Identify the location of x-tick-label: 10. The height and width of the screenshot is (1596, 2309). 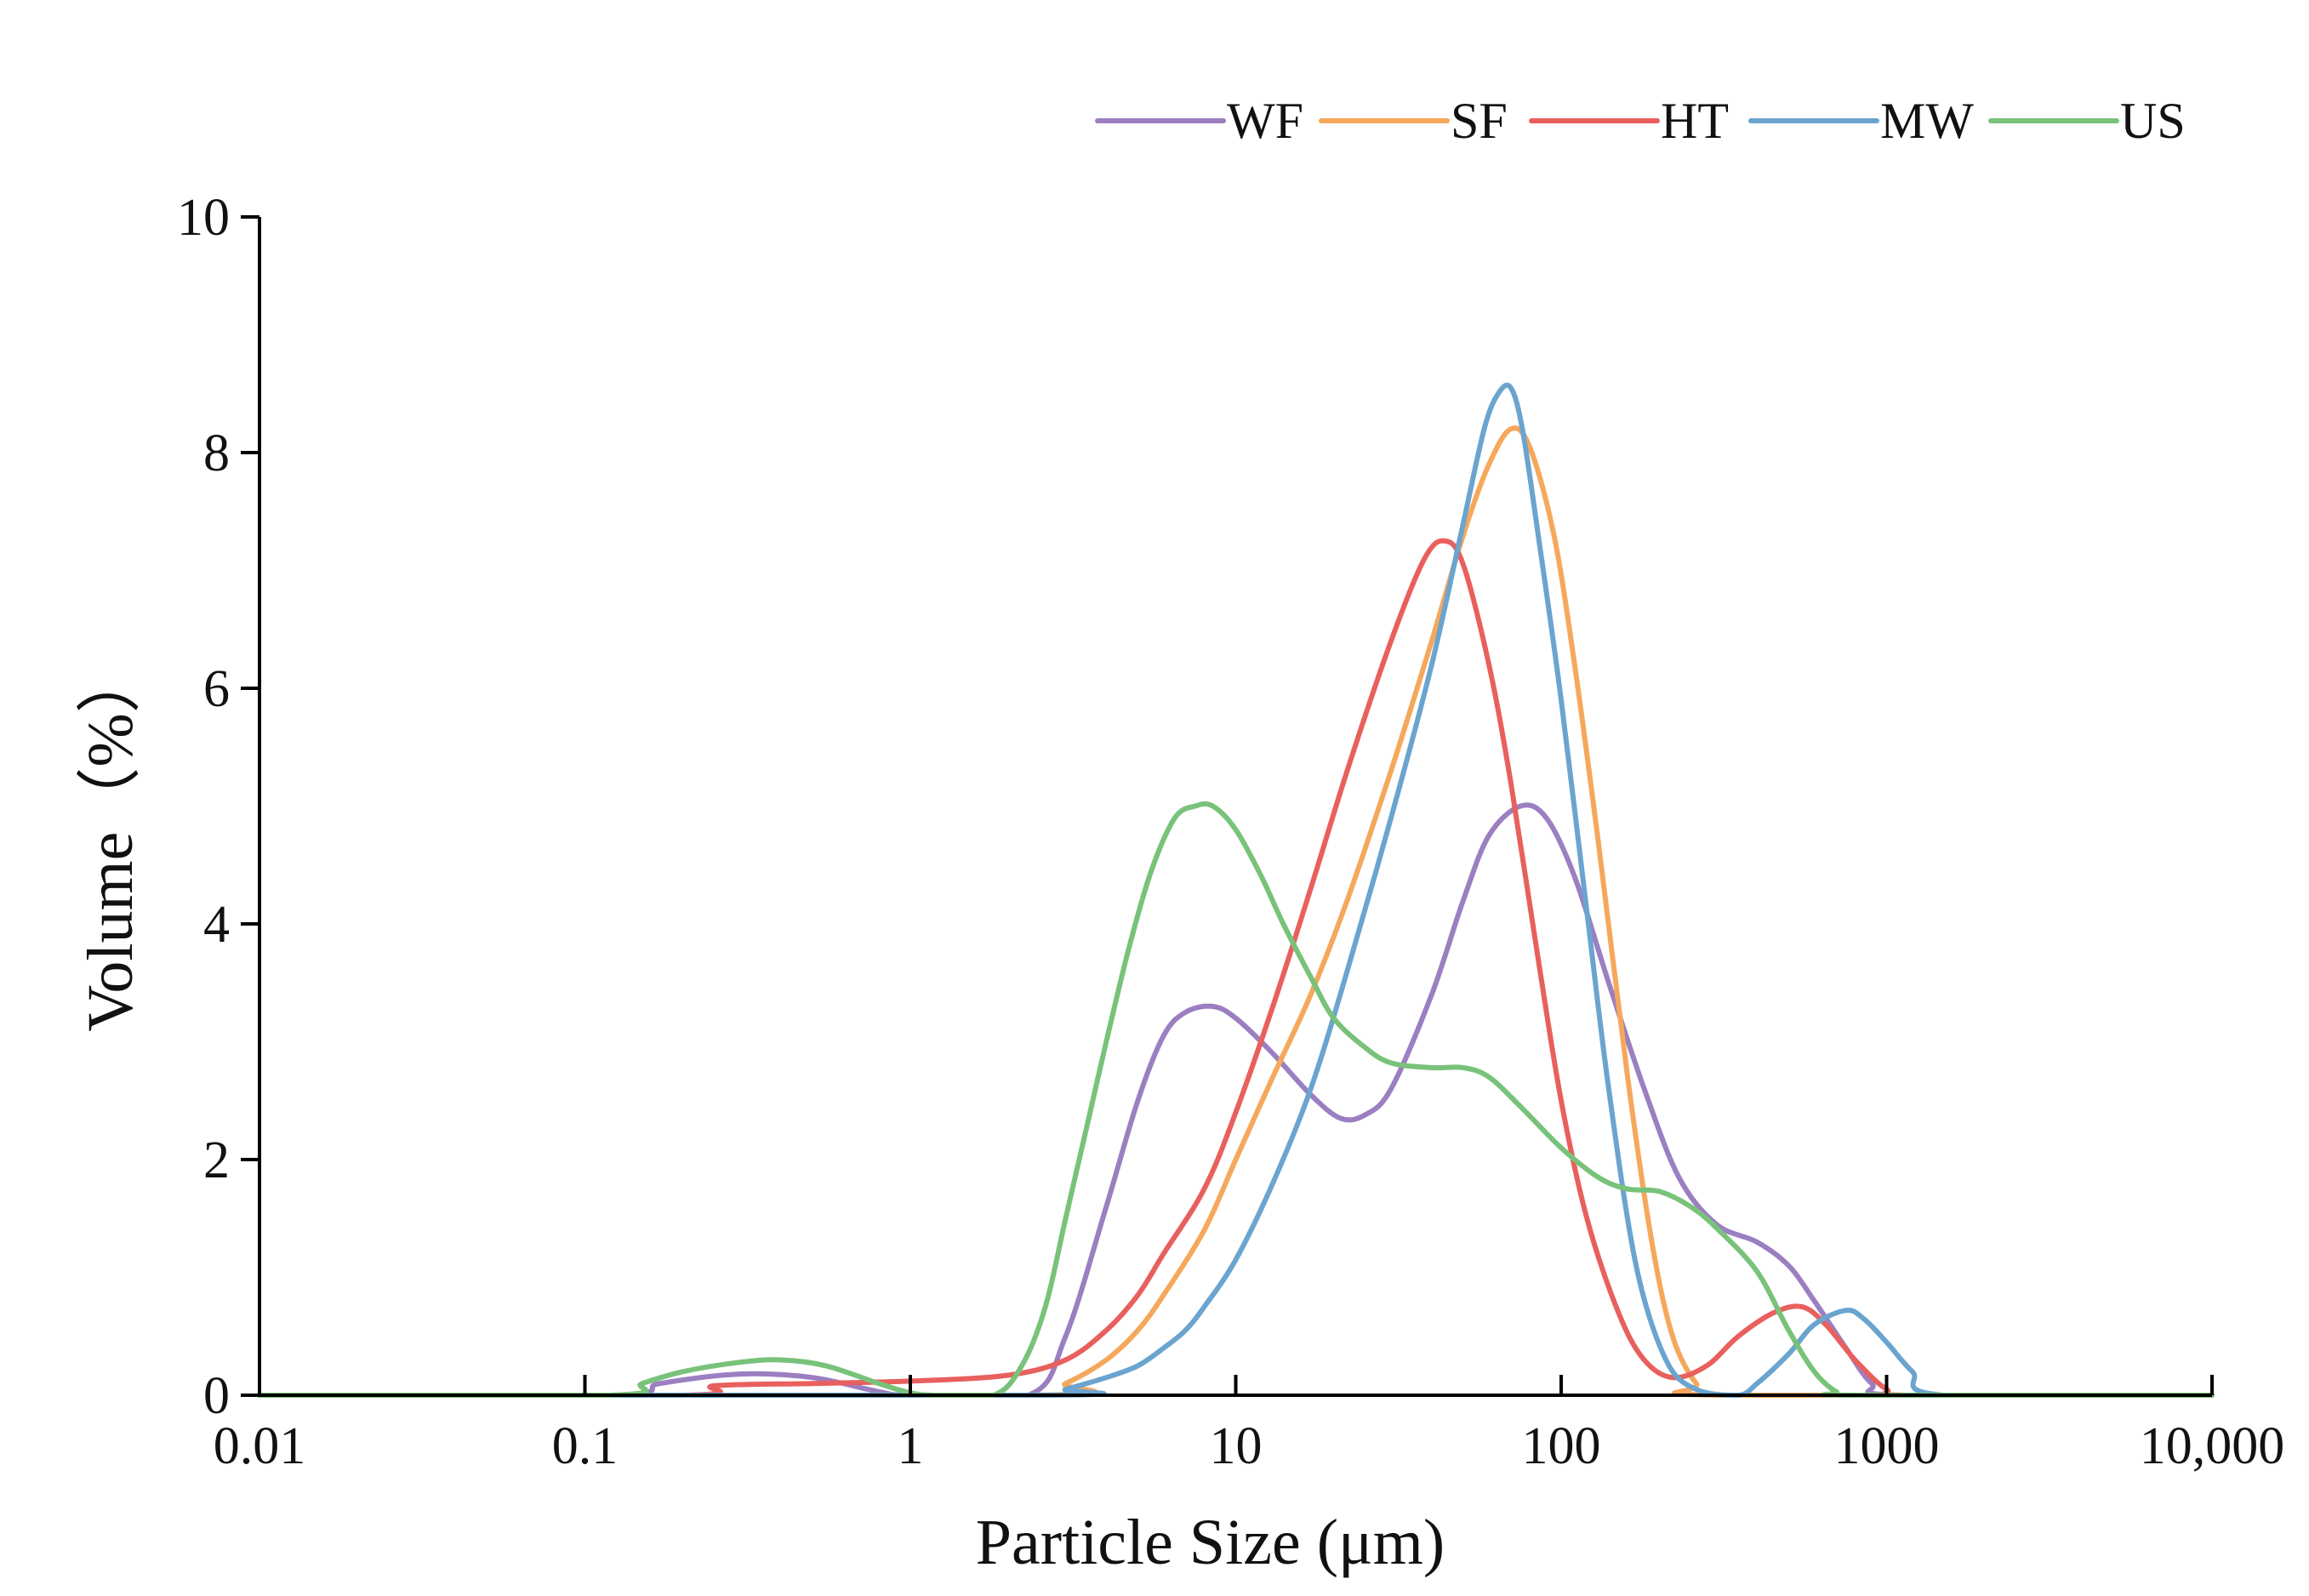
(1236, 1446).